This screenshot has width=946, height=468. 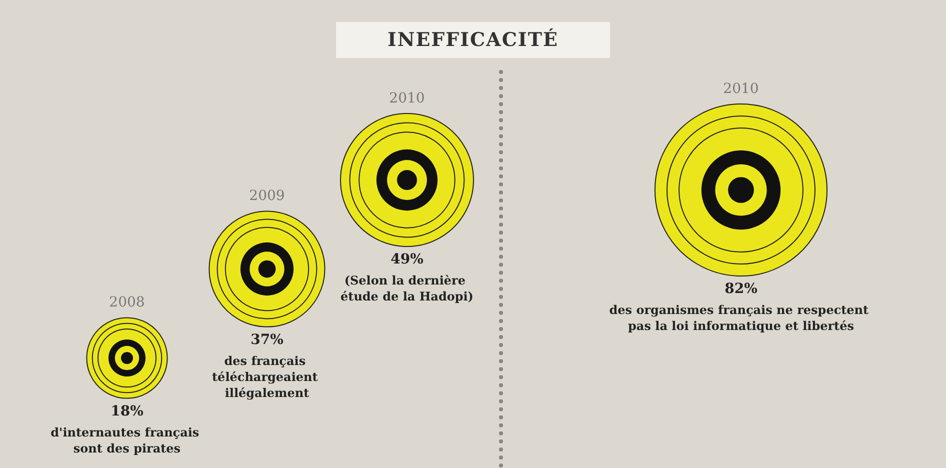 I want to click on text: d'internautes français sont des pirates, so click(x=127, y=440).